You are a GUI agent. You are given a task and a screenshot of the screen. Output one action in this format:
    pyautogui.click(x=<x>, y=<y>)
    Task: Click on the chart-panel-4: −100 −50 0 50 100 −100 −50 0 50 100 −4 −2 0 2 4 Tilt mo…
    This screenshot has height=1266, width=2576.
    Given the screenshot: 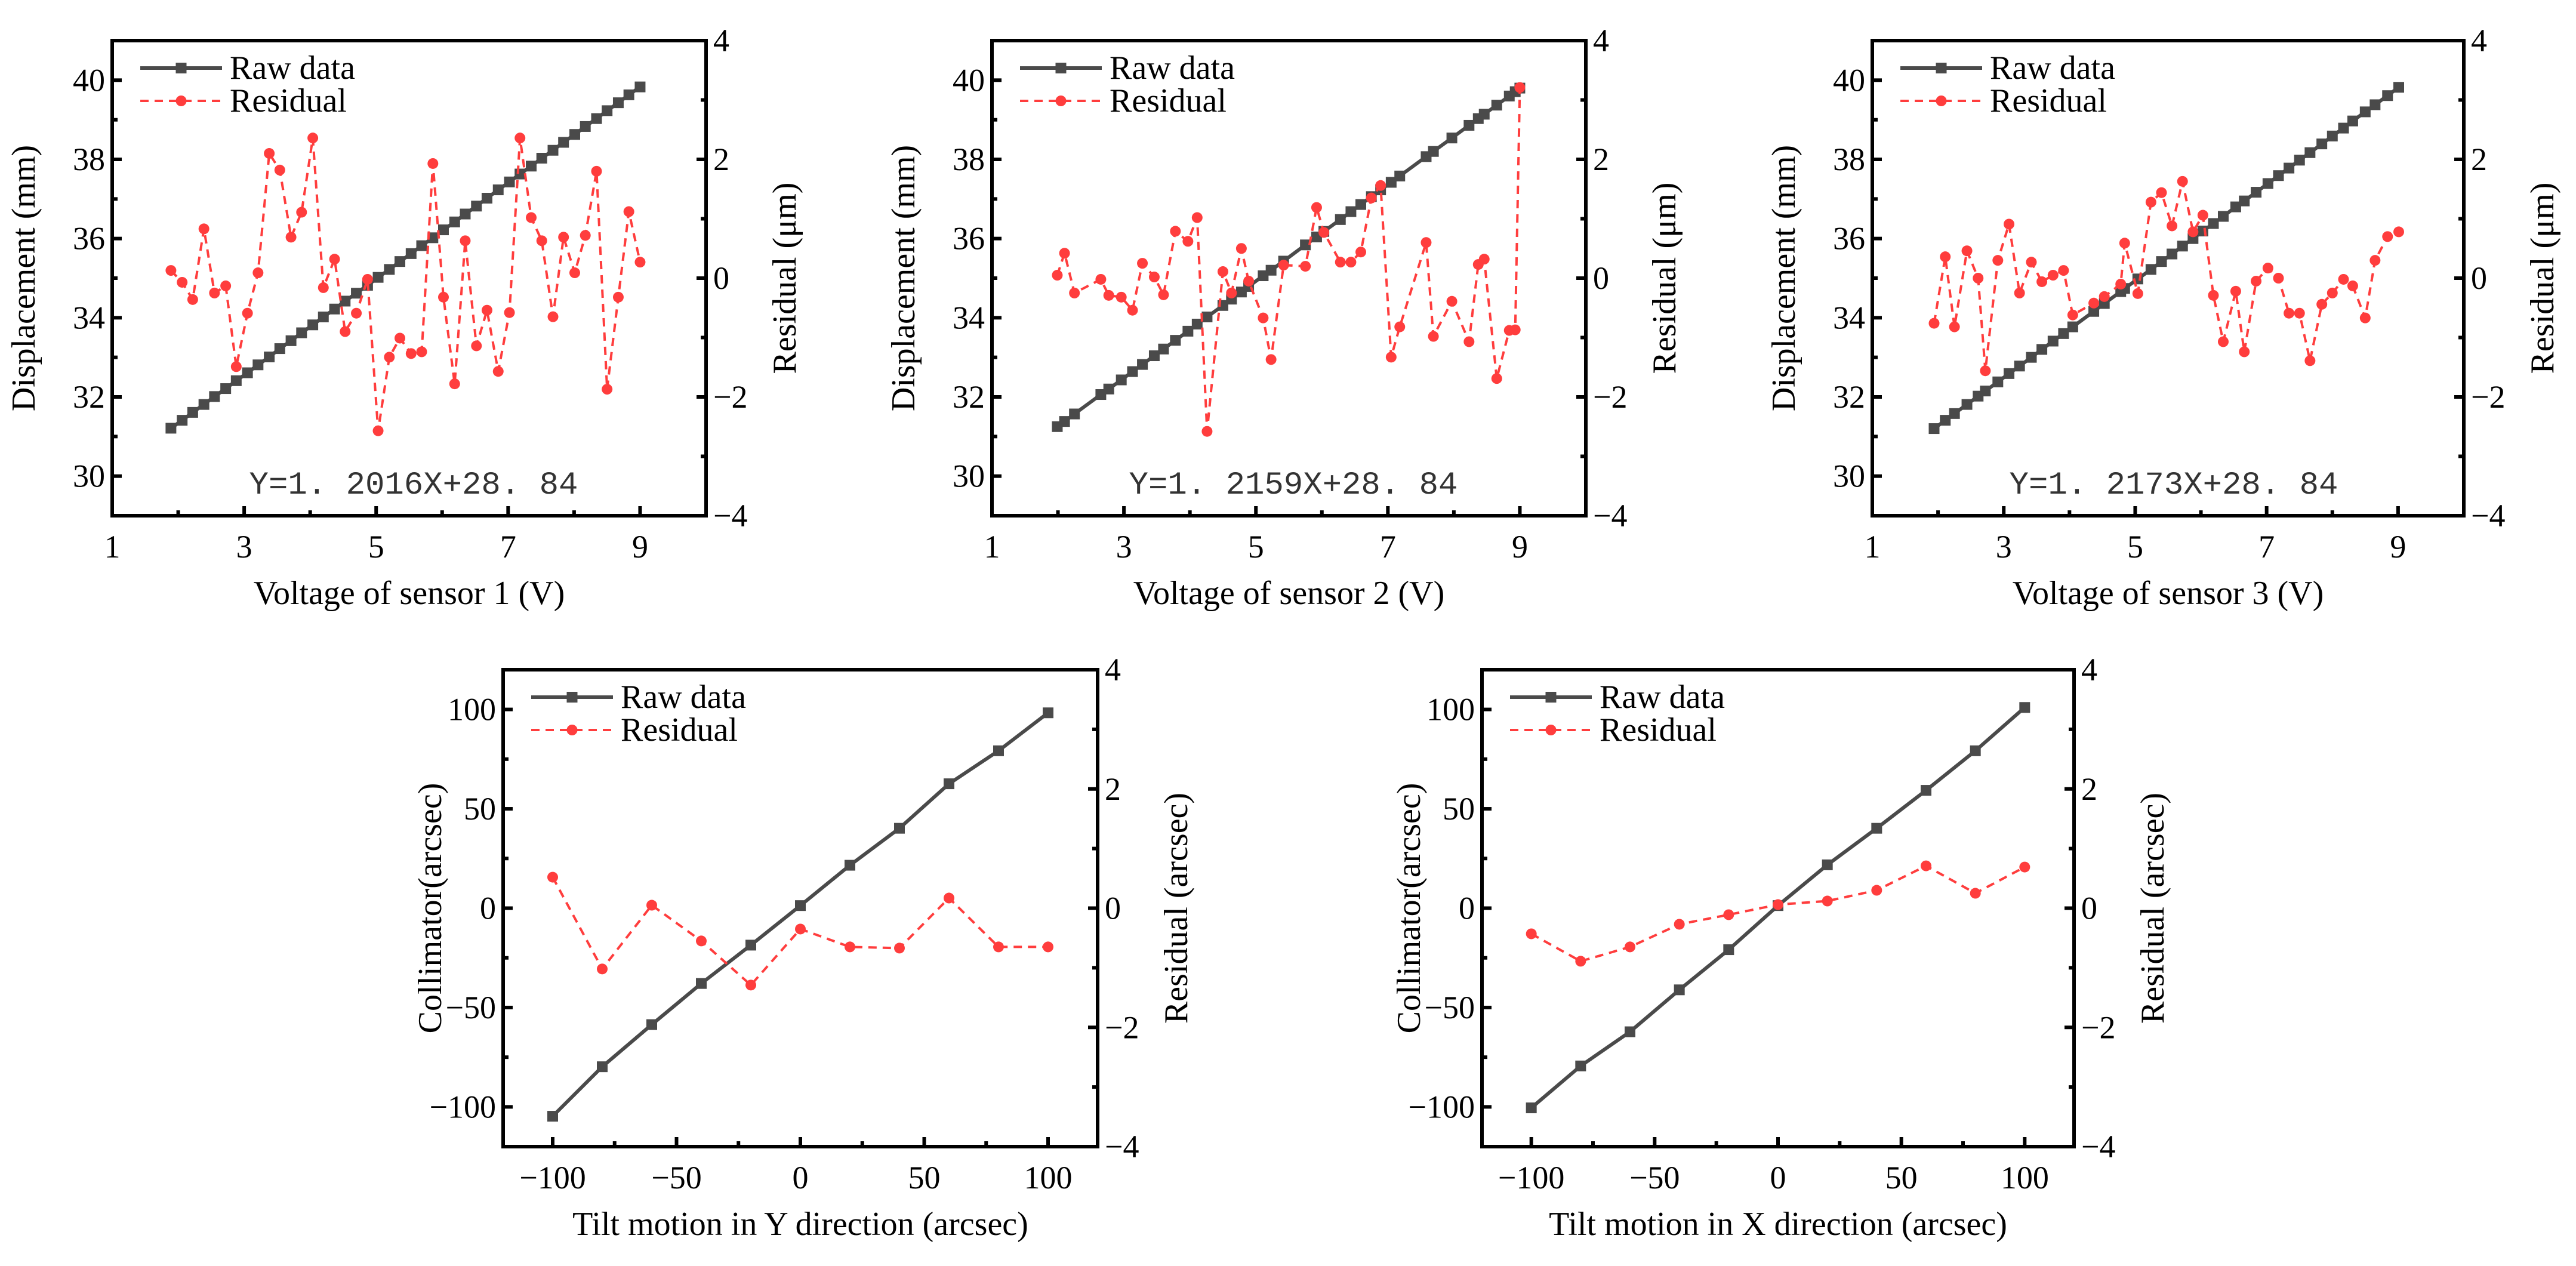 What is the action you would take?
    pyautogui.click(x=803, y=947)
    